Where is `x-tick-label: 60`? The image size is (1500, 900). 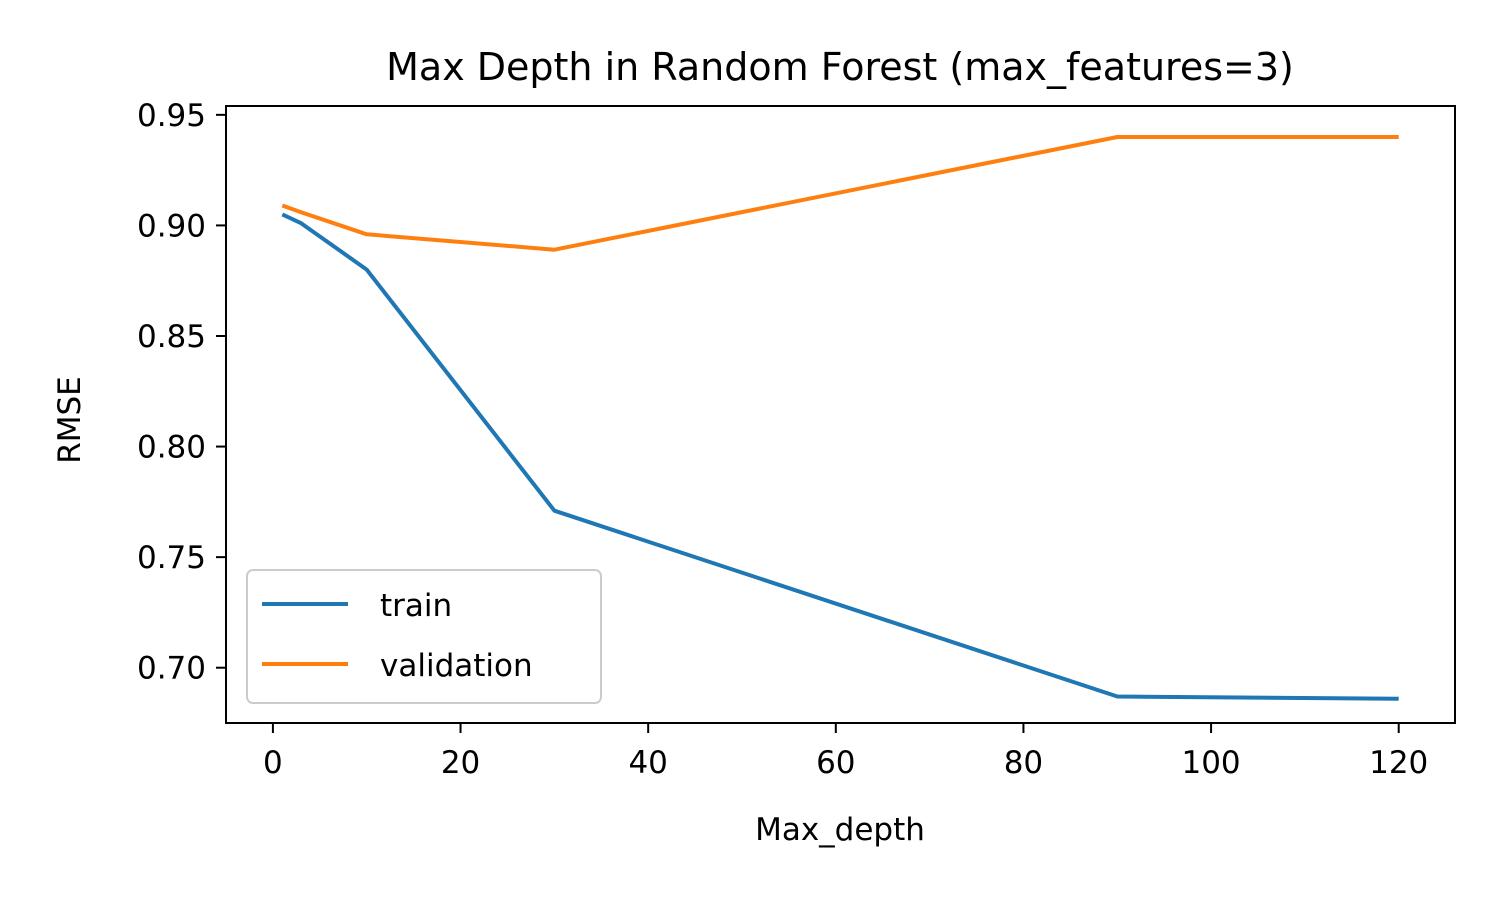 x-tick-label: 60 is located at coordinates (835, 763).